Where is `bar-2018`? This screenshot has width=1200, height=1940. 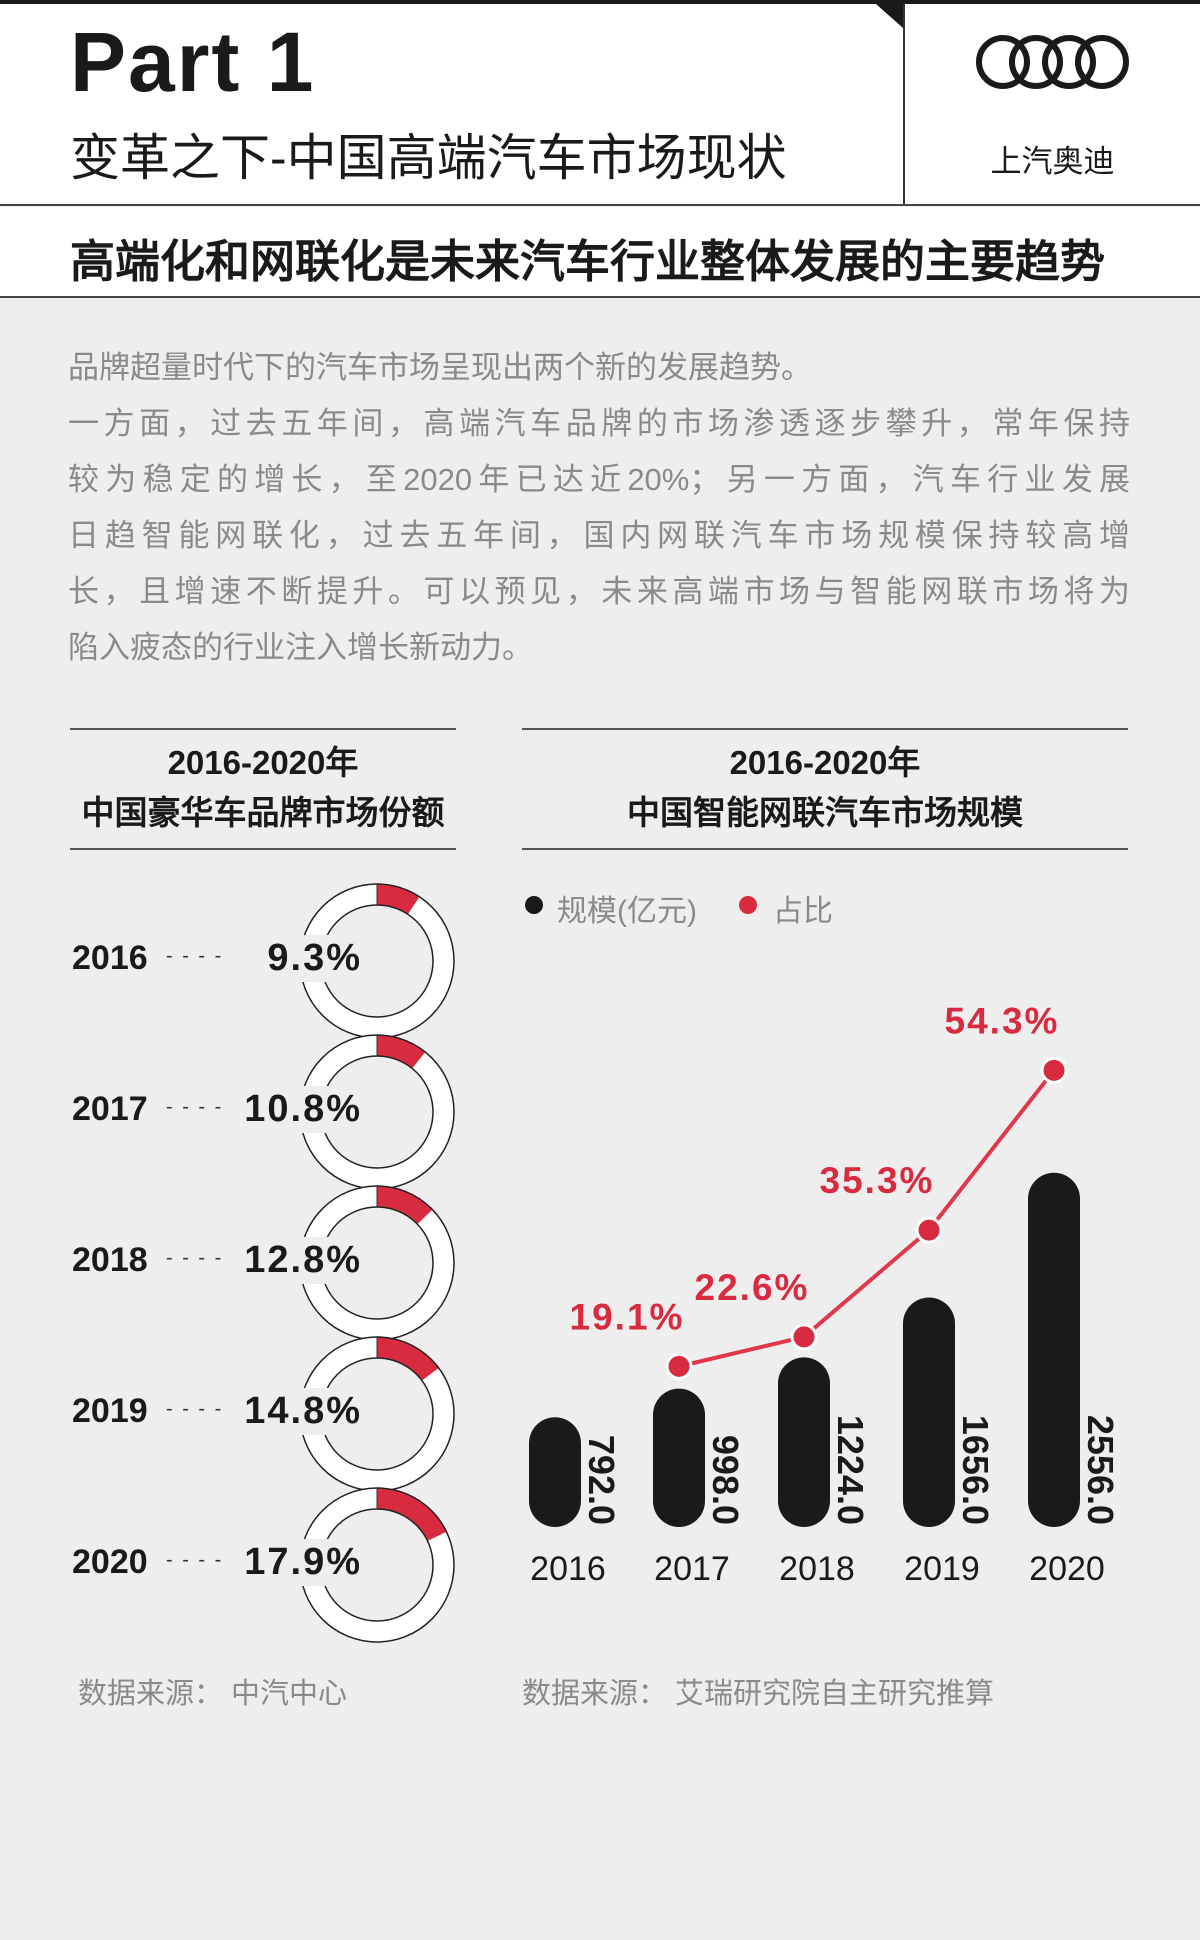
bar-2018 is located at coordinates (804, 1442).